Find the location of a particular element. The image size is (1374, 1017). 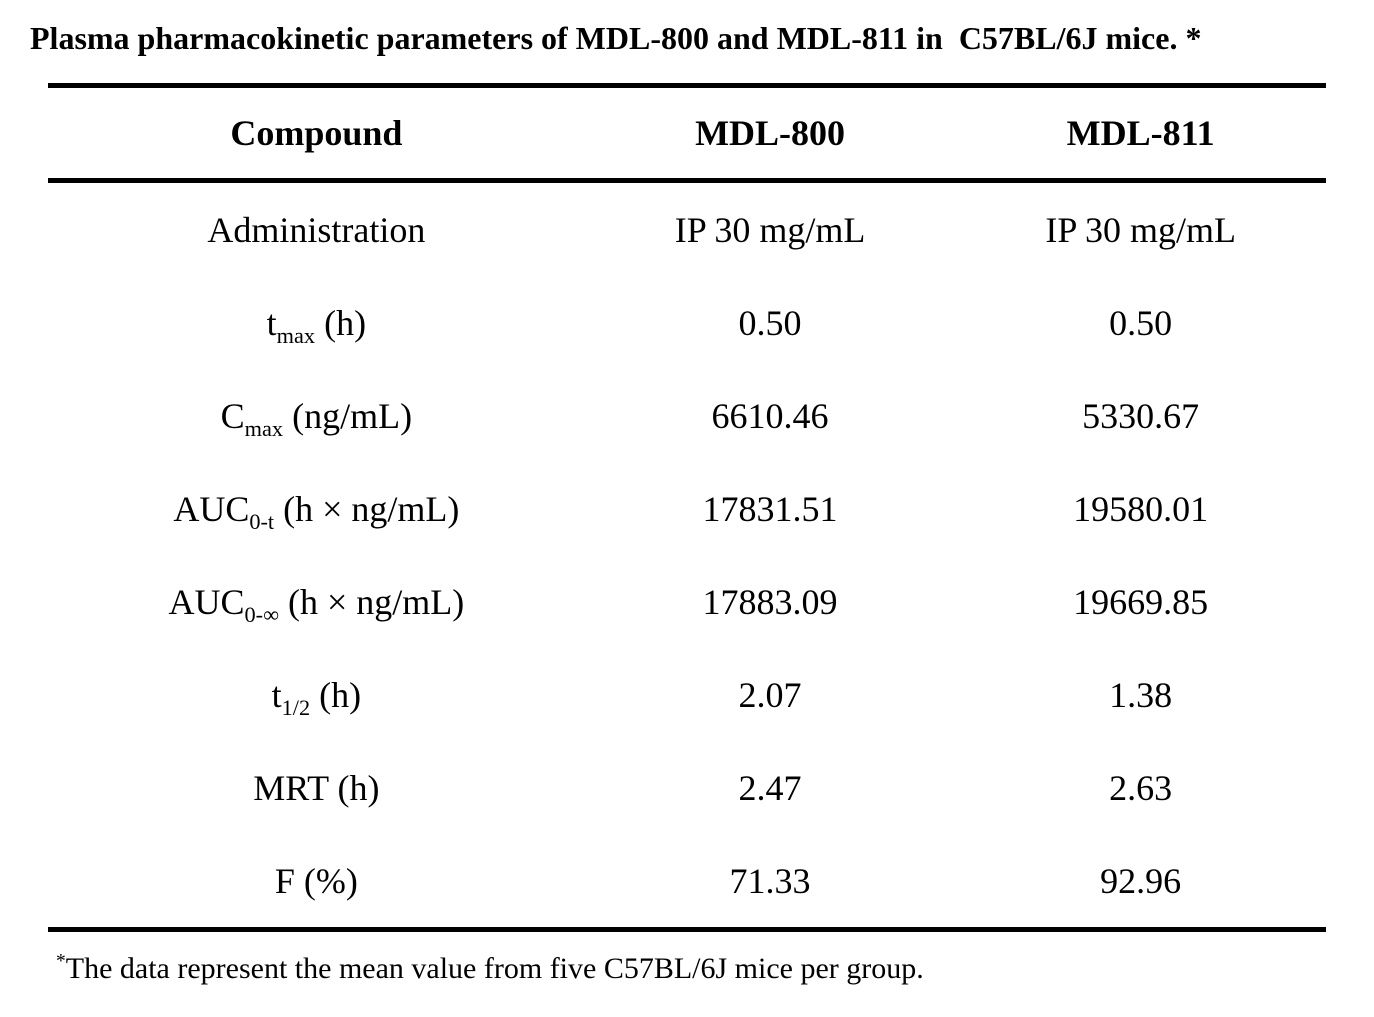

row-label-text: F (%) is located at coordinates (316, 880).